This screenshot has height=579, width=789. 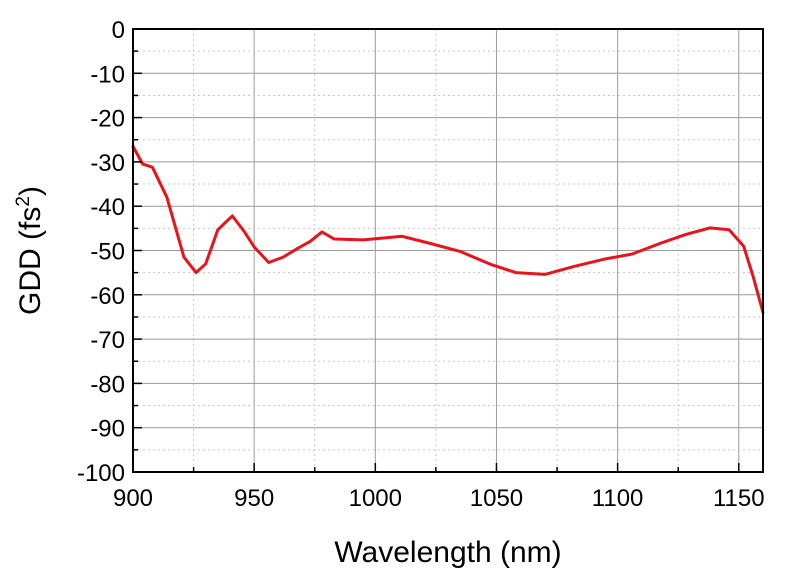 I want to click on y-tick-label: -100, so click(x=101, y=473).